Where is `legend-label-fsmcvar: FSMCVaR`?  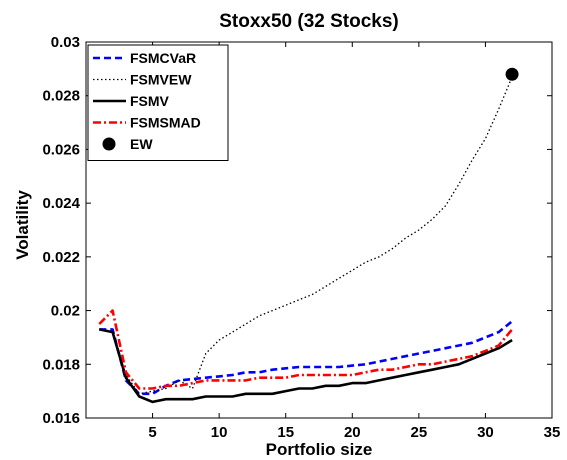
legend-label-fsmcvar: FSMCVaR is located at coordinates (163, 58).